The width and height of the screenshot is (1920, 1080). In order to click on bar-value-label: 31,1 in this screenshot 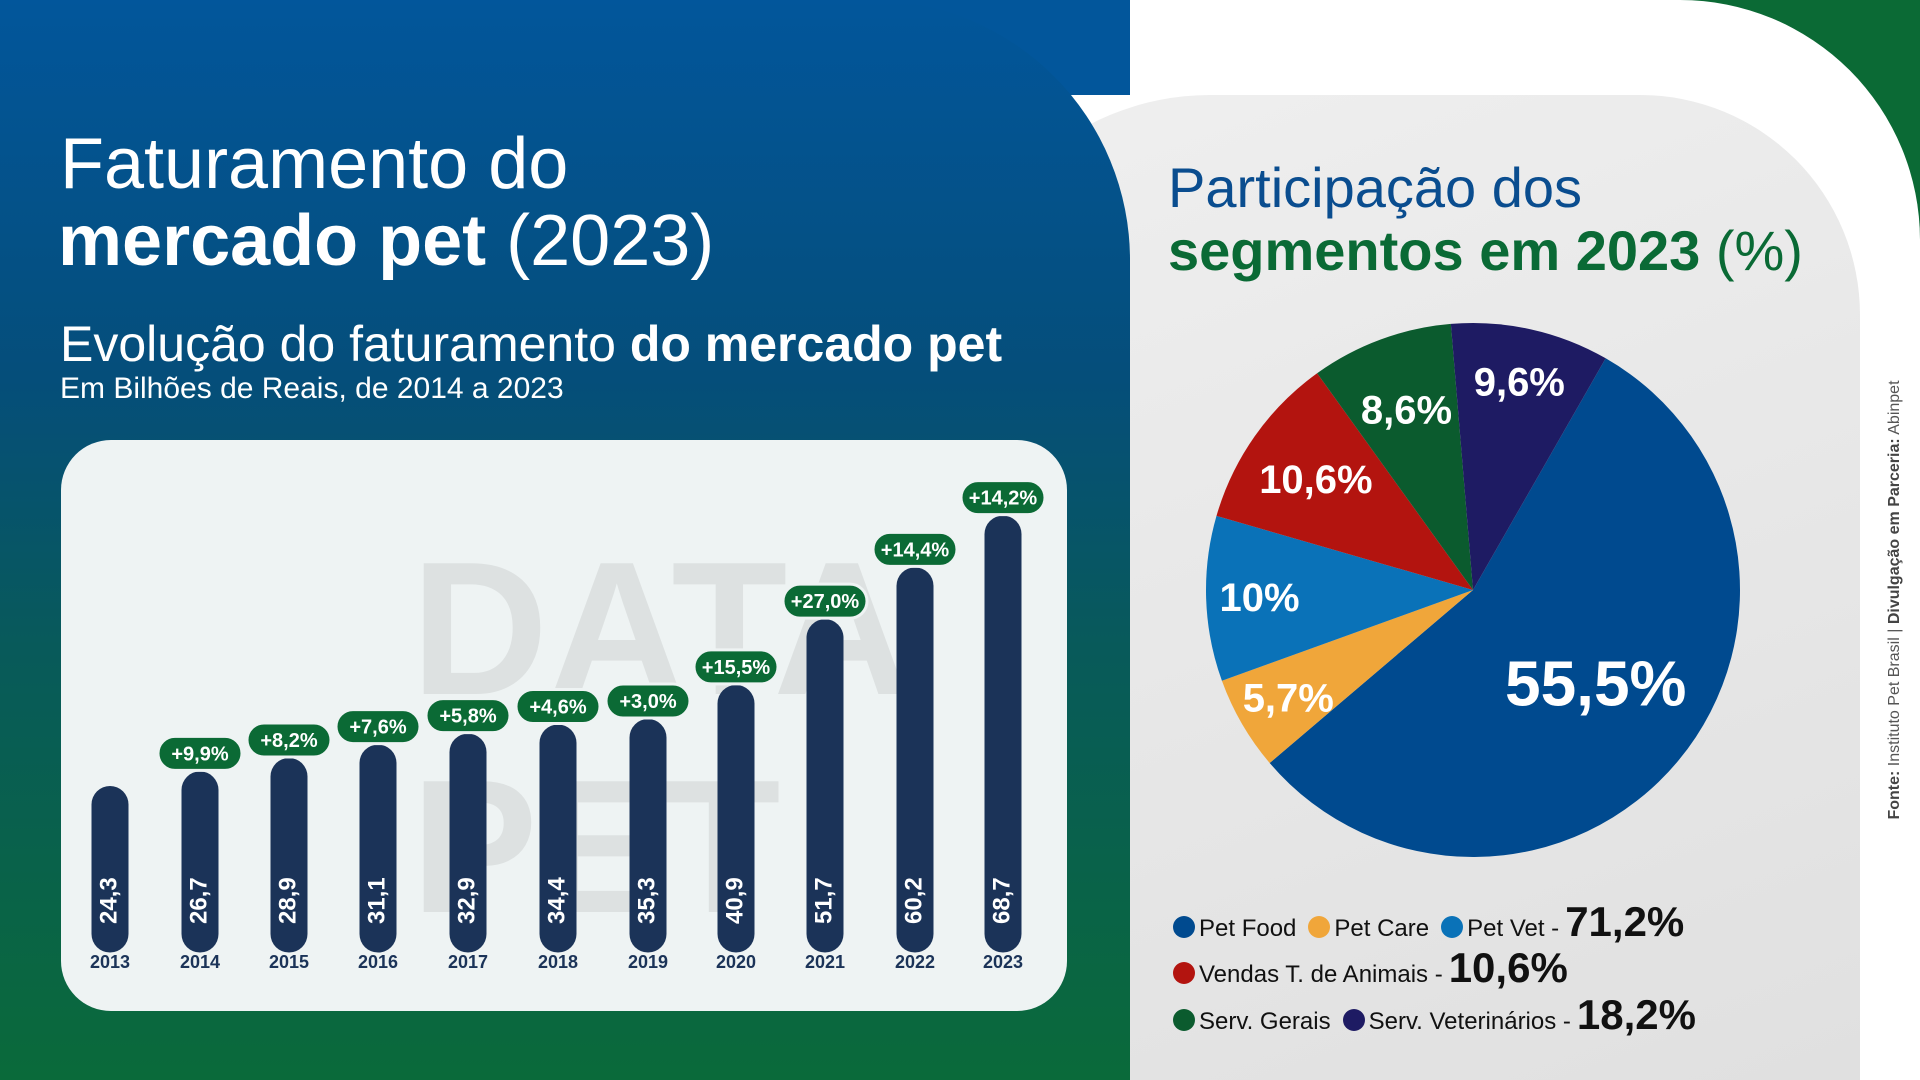, I will do `click(376, 900)`.